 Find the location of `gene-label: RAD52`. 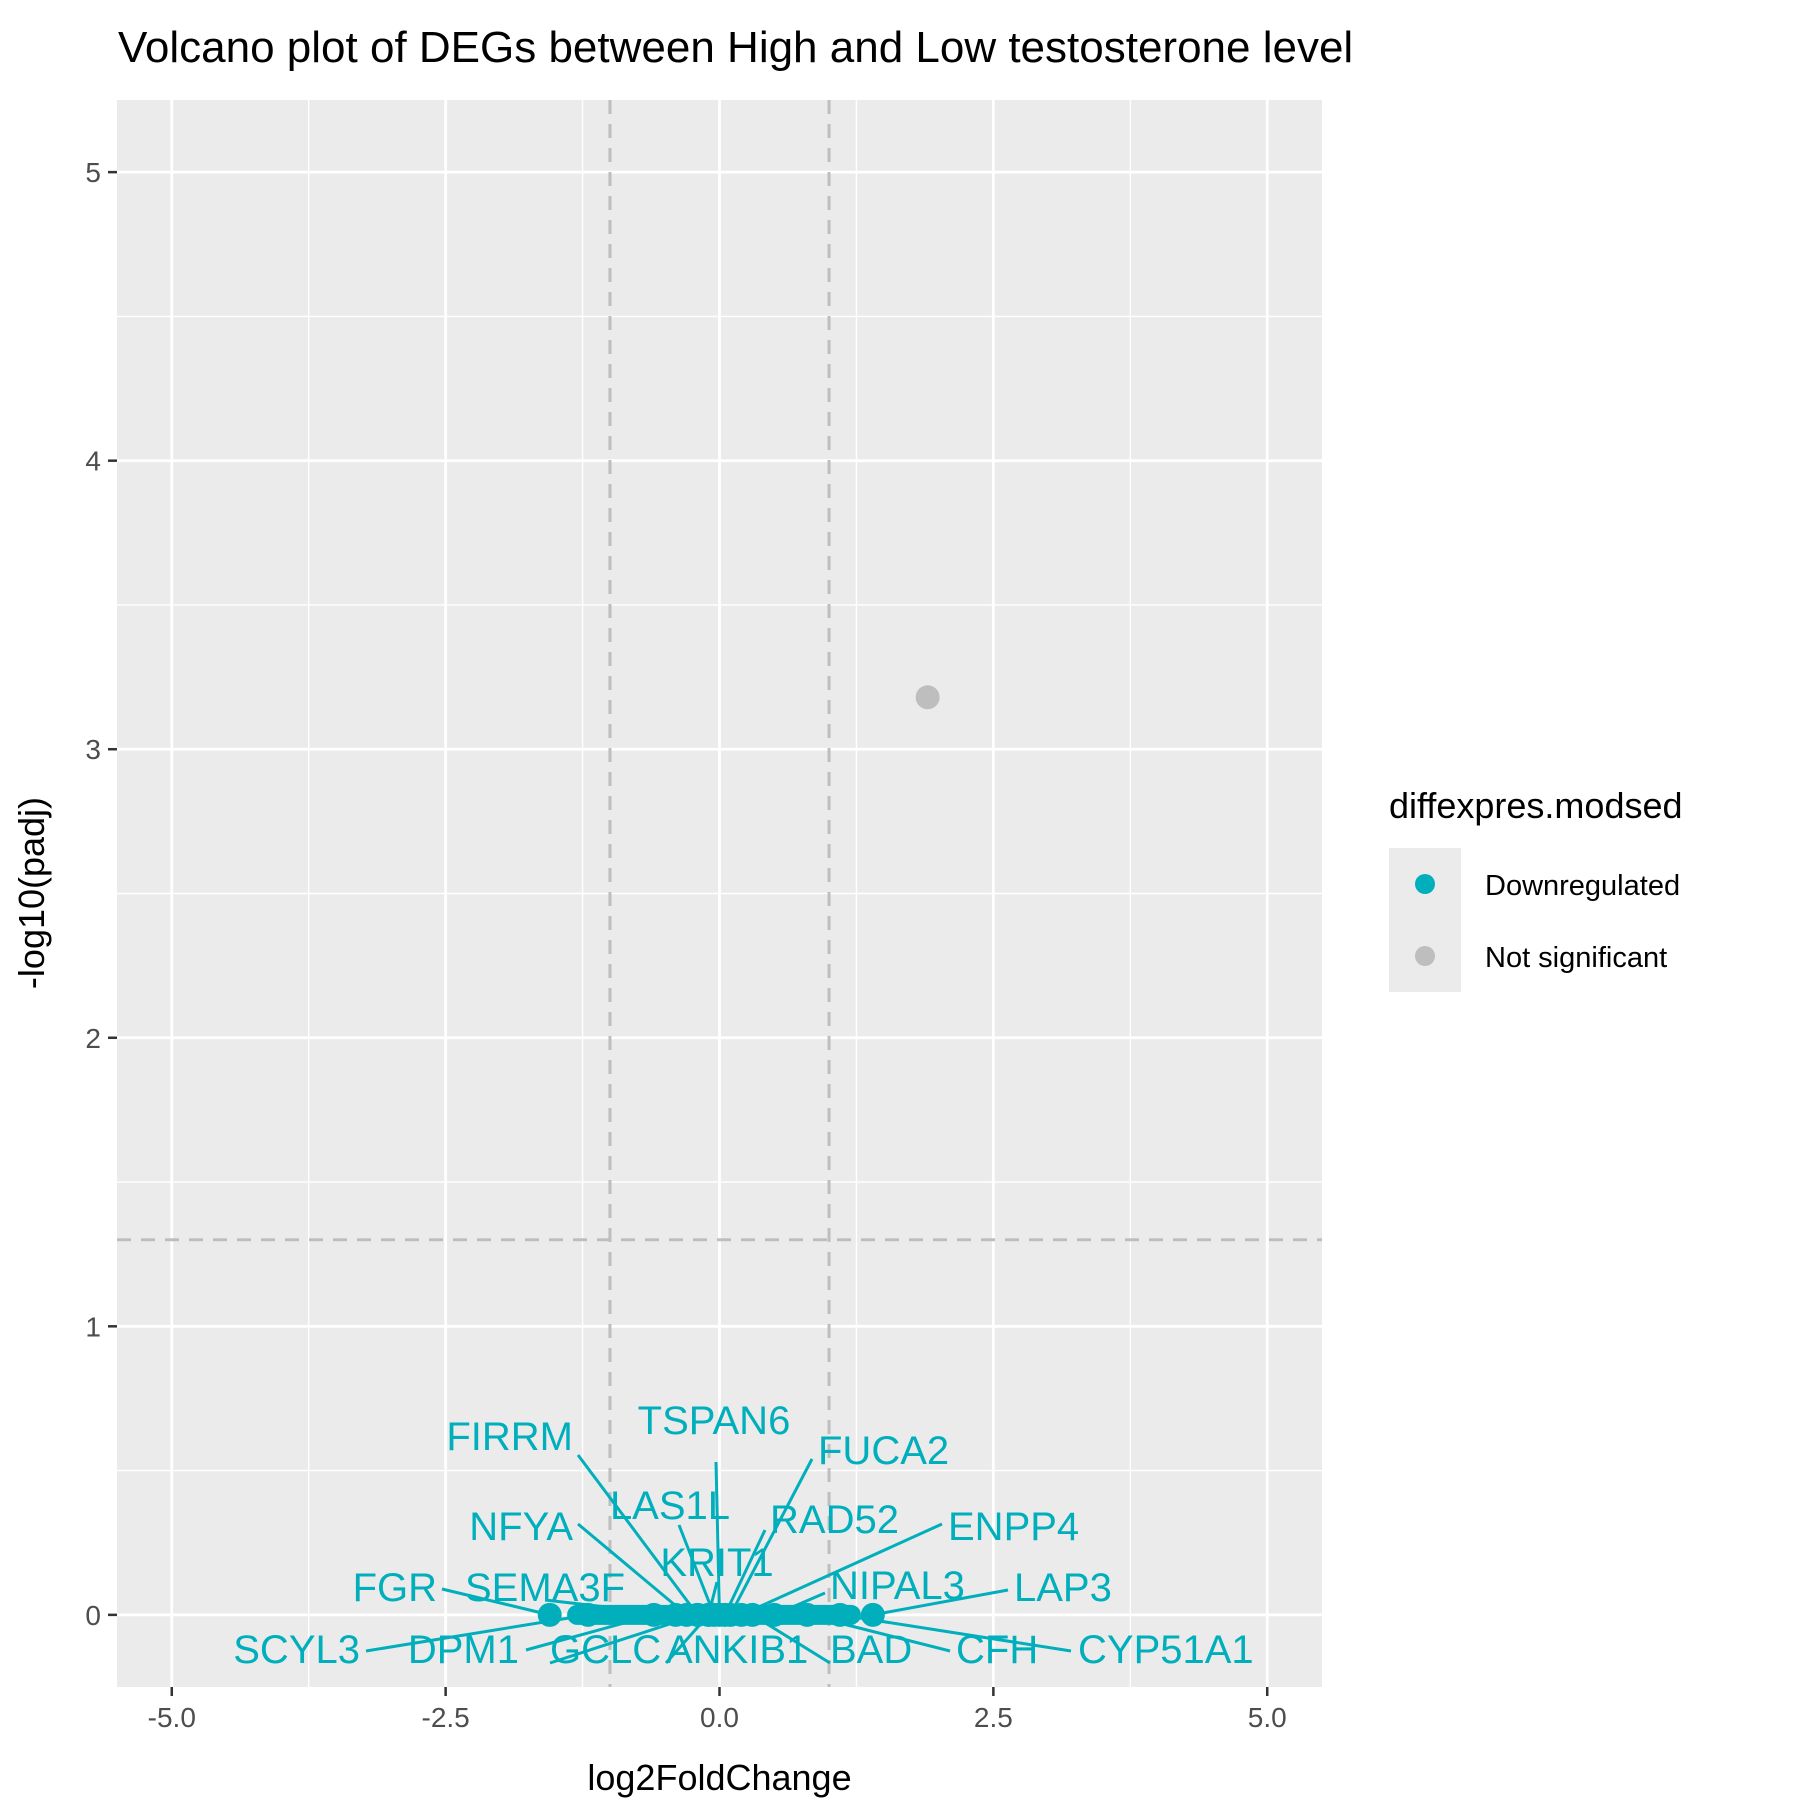

gene-label: RAD52 is located at coordinates (834, 1520).